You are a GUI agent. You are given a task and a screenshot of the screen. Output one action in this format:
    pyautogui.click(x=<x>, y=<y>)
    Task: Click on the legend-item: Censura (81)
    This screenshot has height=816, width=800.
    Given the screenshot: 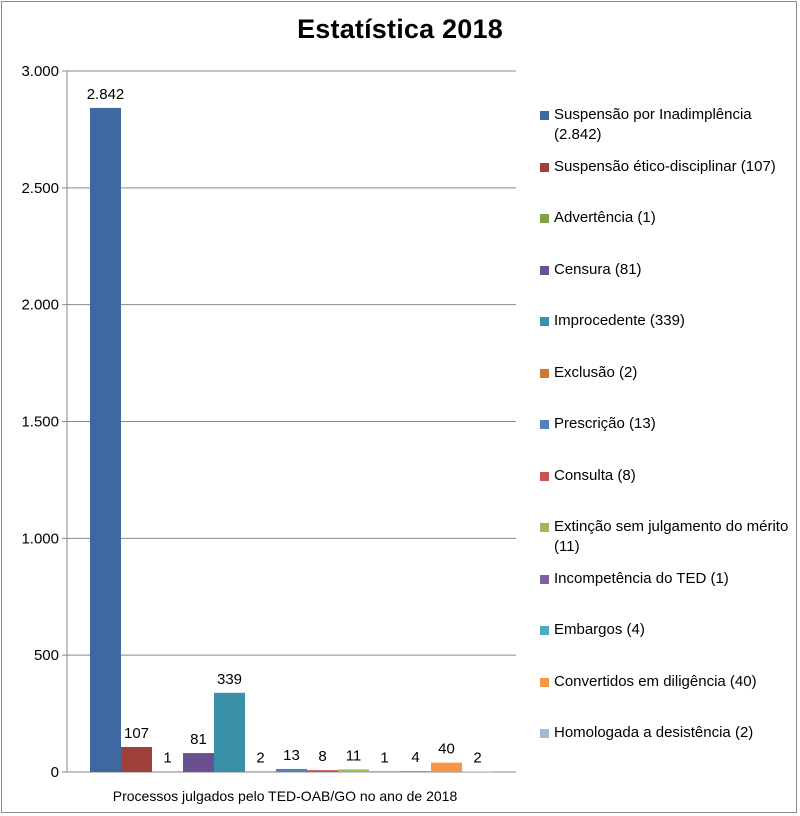 What is the action you would take?
    pyautogui.click(x=665, y=270)
    